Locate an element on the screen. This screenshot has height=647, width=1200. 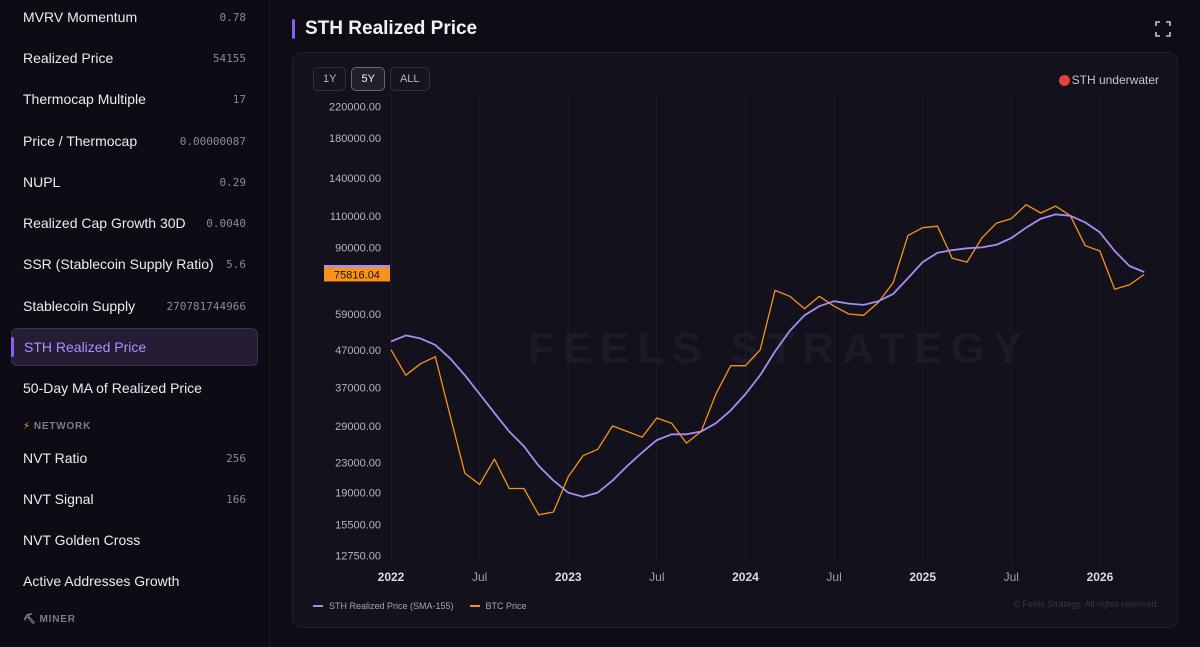
sidebar-item-label: SSR (Stablecoin Supply Ratio) is located at coordinates (118, 264).